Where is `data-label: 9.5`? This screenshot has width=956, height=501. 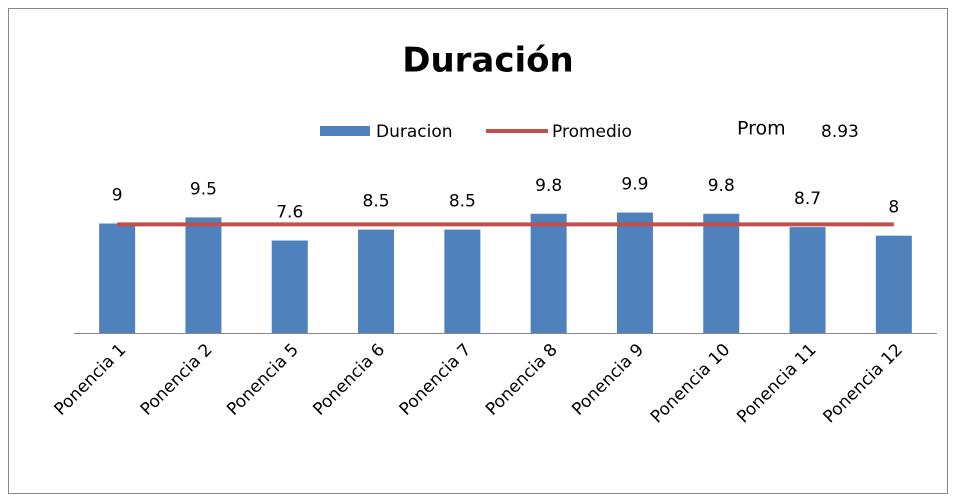
data-label: 9.5 is located at coordinates (203, 189).